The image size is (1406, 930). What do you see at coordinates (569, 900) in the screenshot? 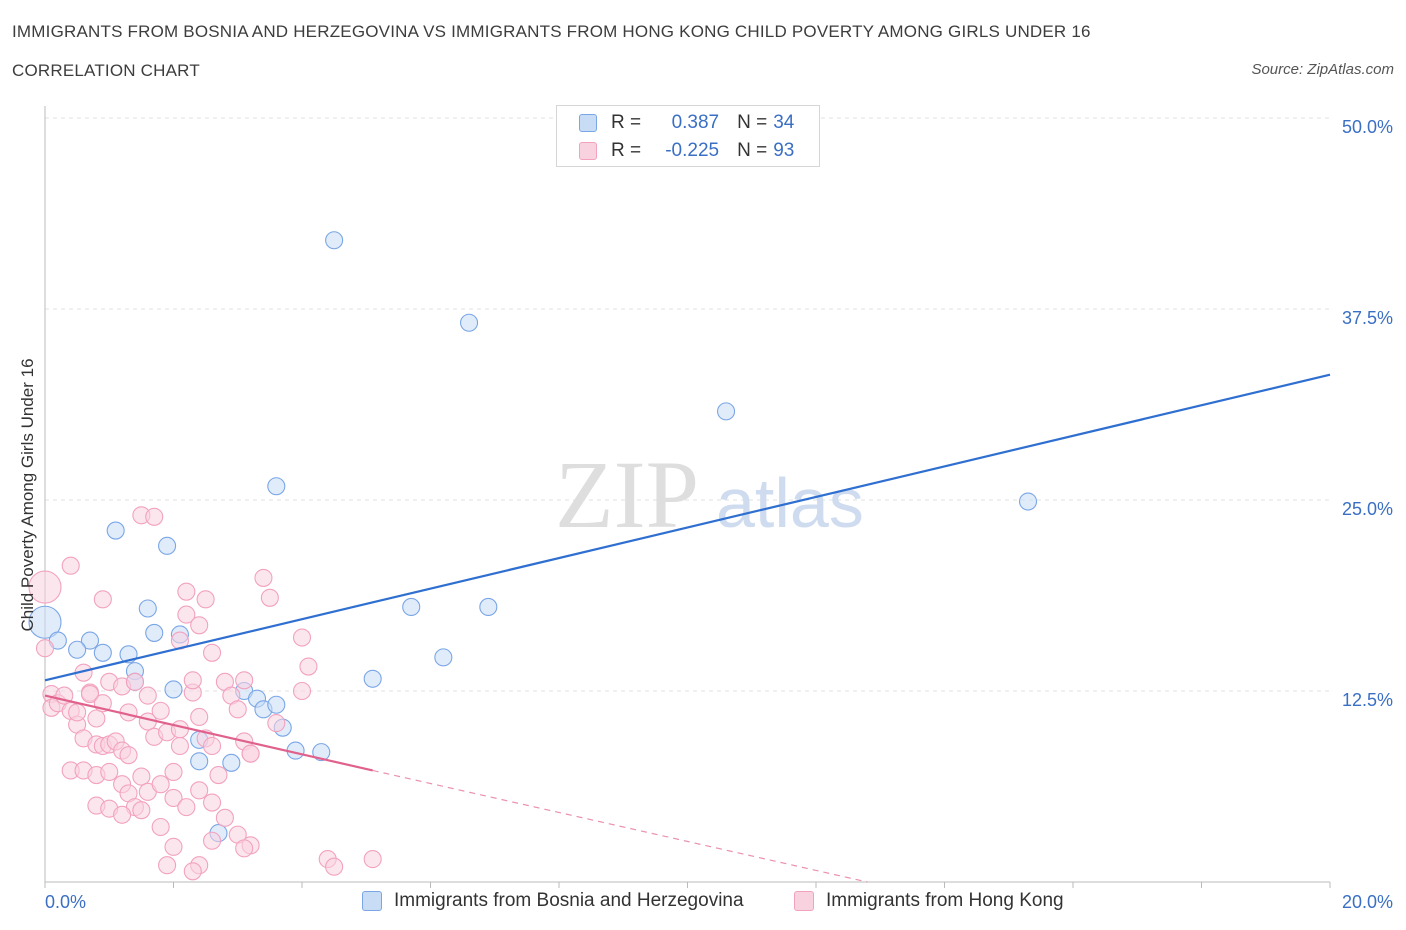
I see `series-label-bosnia: Immigrants from Bosnia and Herzegovina` at bounding box center [569, 900].